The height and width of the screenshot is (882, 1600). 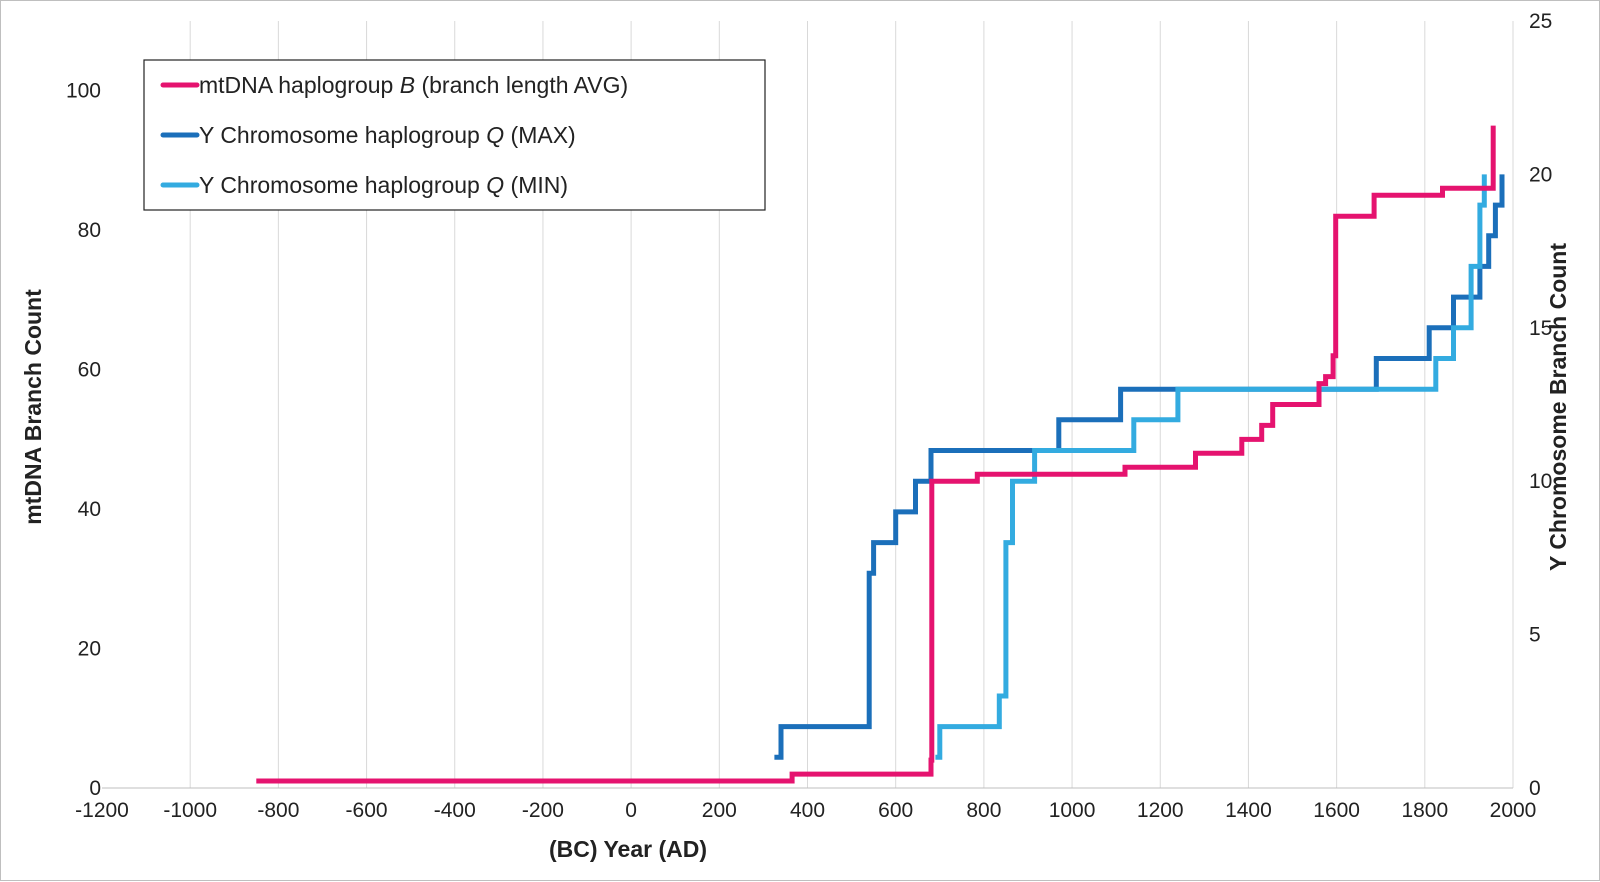 What do you see at coordinates (631, 810) in the screenshot?
I see `x-tick-label: 0` at bounding box center [631, 810].